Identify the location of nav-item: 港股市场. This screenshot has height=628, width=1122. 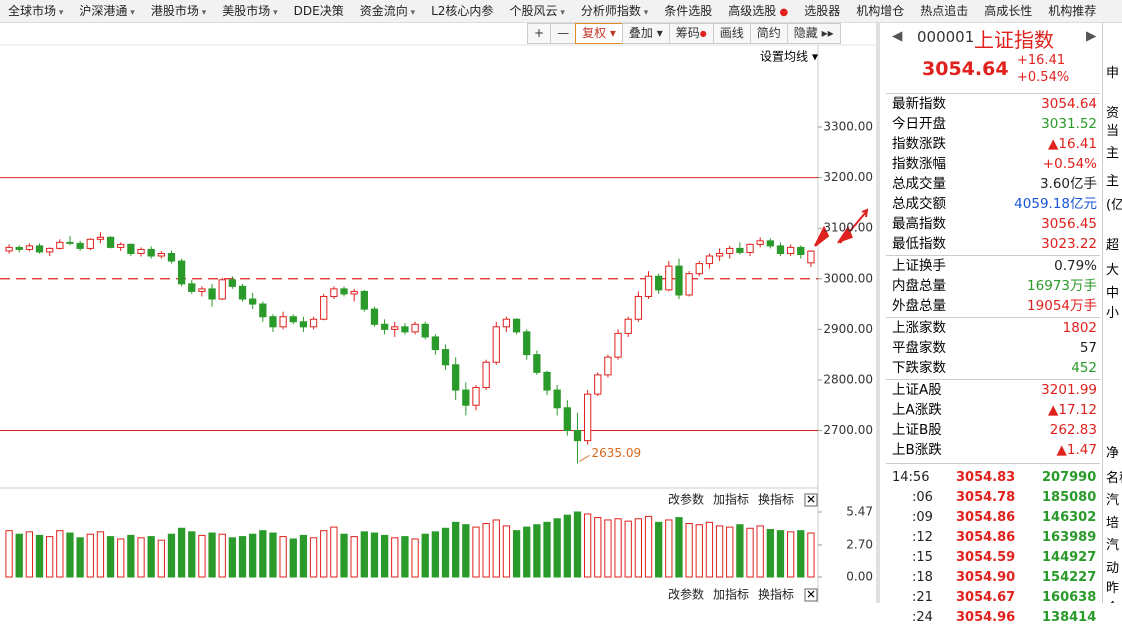
(178, 11).